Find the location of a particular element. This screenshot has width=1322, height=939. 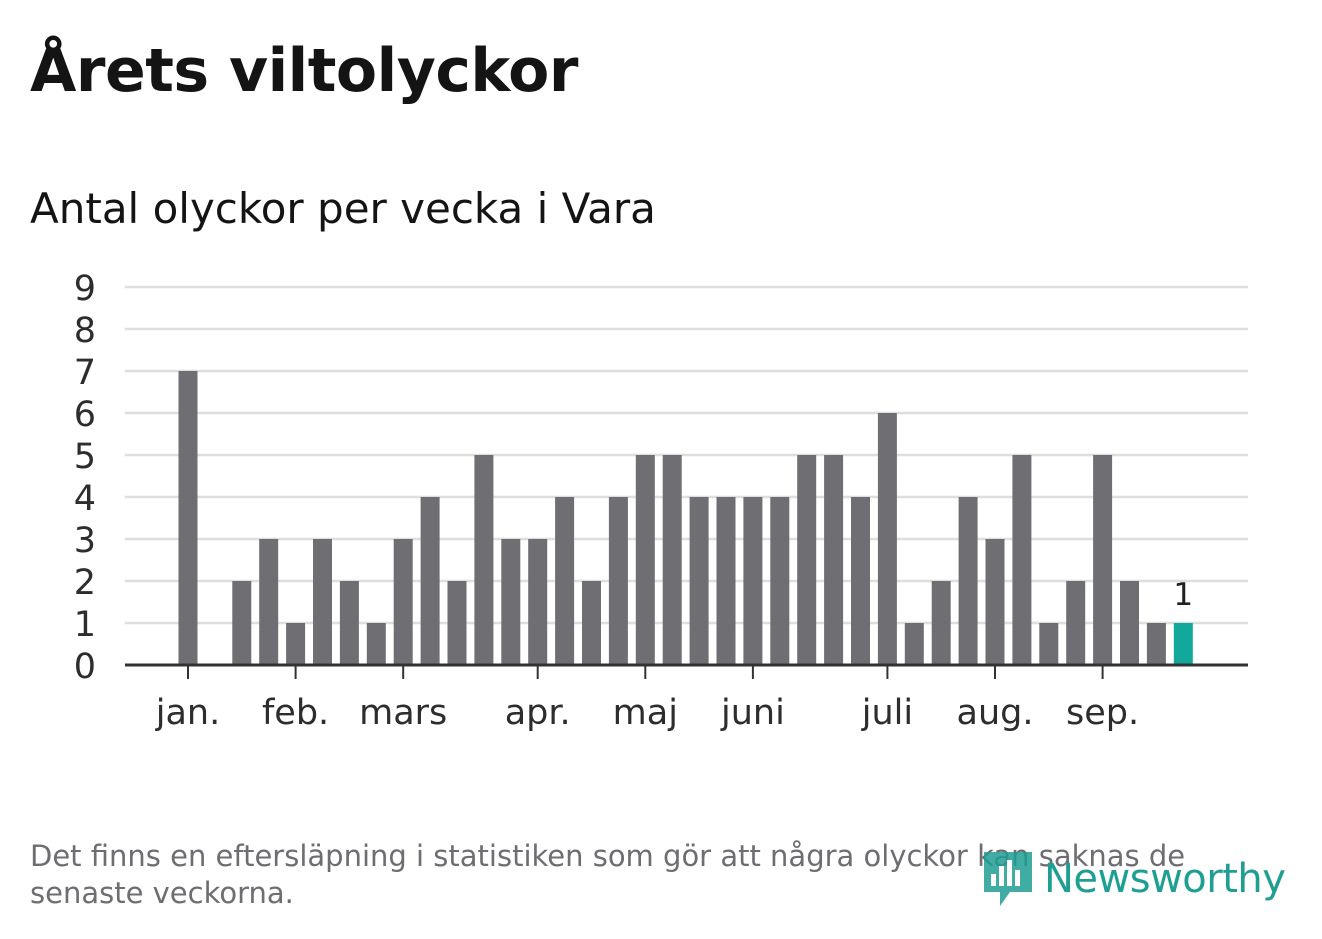

y-tick-label: 7 is located at coordinates (85, 373).